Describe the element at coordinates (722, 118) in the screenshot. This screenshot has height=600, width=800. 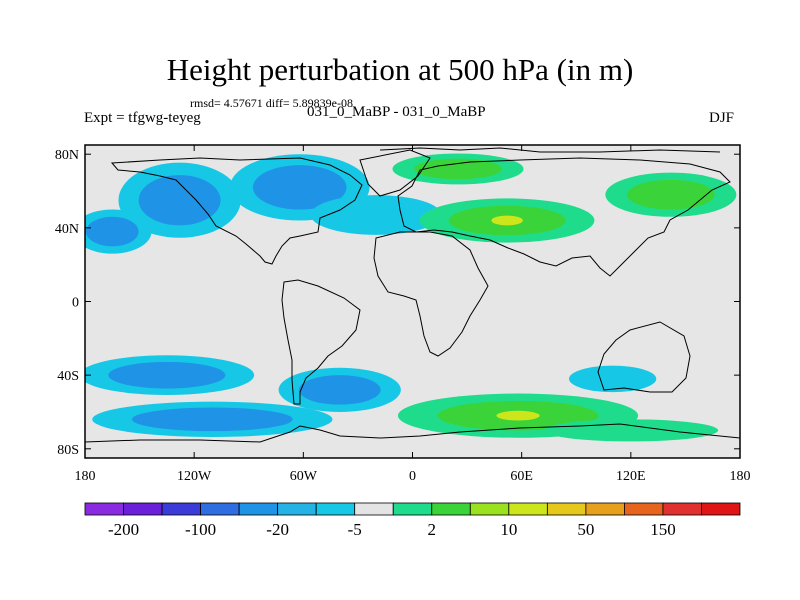
I see `season-label: DJF` at that location.